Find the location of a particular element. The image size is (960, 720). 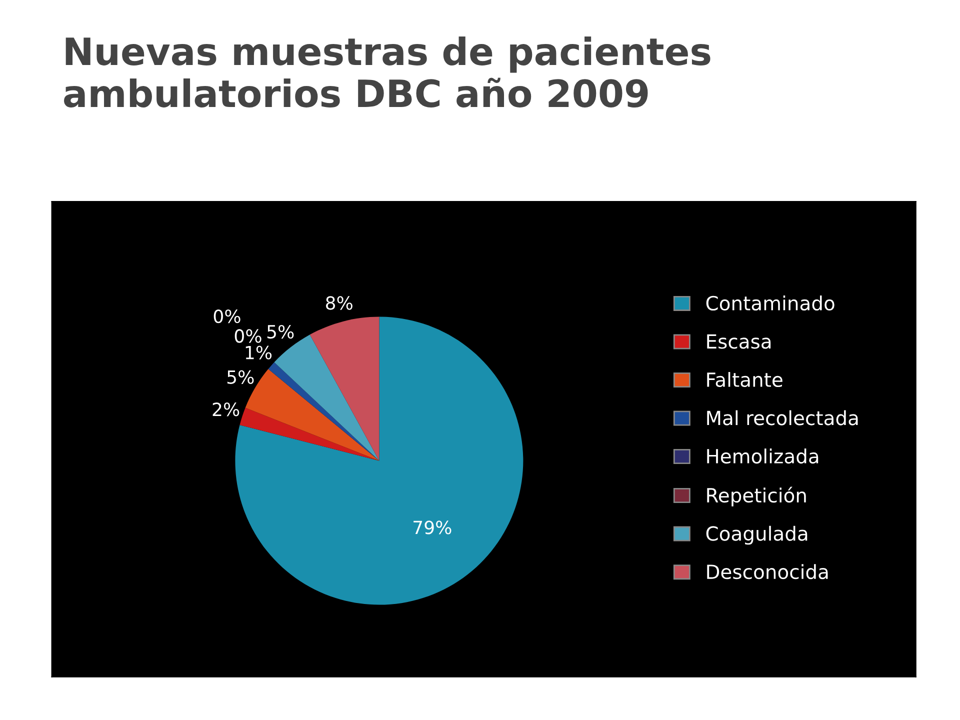

legend-label: Desconocida is located at coordinates (767, 572).